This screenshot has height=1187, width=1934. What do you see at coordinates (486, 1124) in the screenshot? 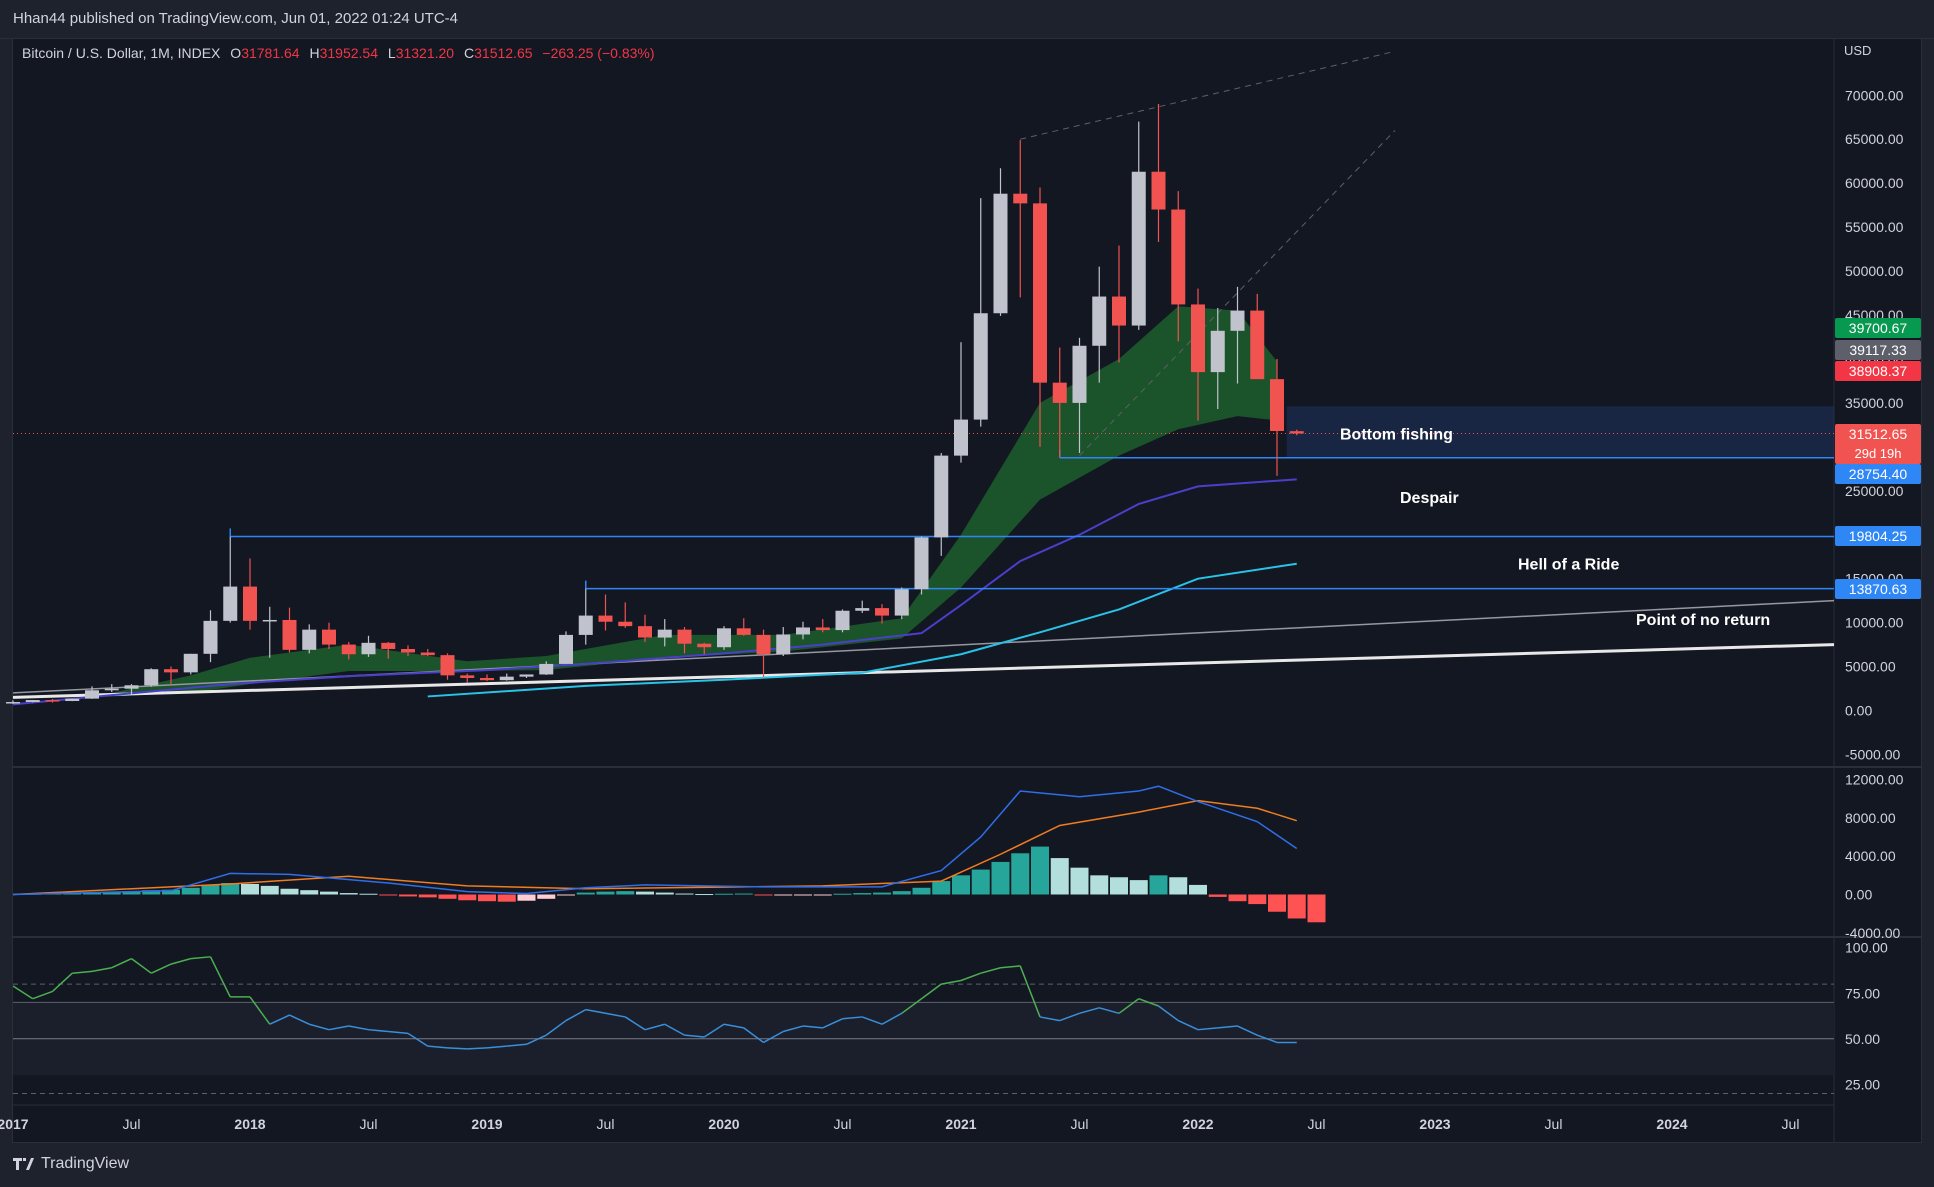
I see `time-tick-label: 2019` at bounding box center [486, 1124].